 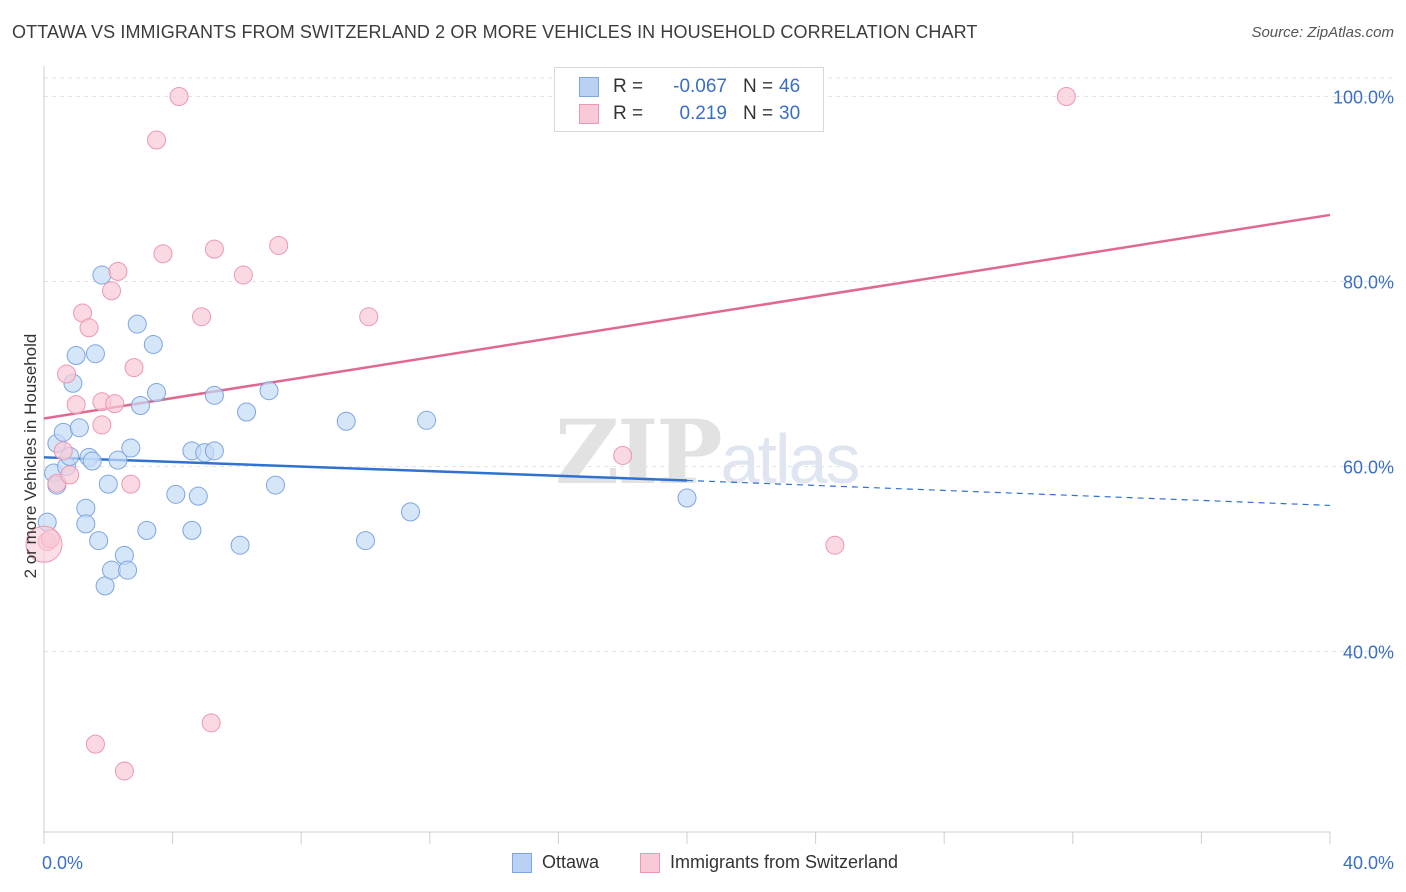 What do you see at coordinates (689, 99) in the screenshot?
I see `correlation-legend: R = -0.067 N = 46 R = 0.219 N = 30` at bounding box center [689, 99].